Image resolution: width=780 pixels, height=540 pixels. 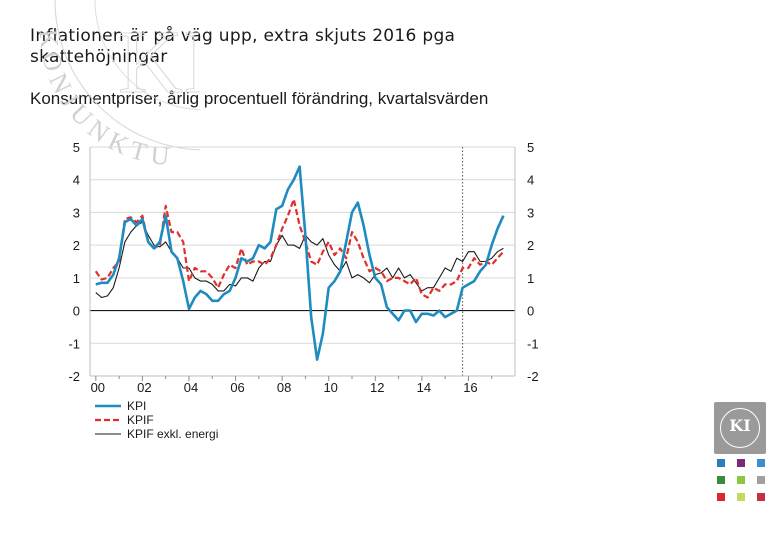 I want to click on x-tick-label: 16, so click(x=470, y=387).